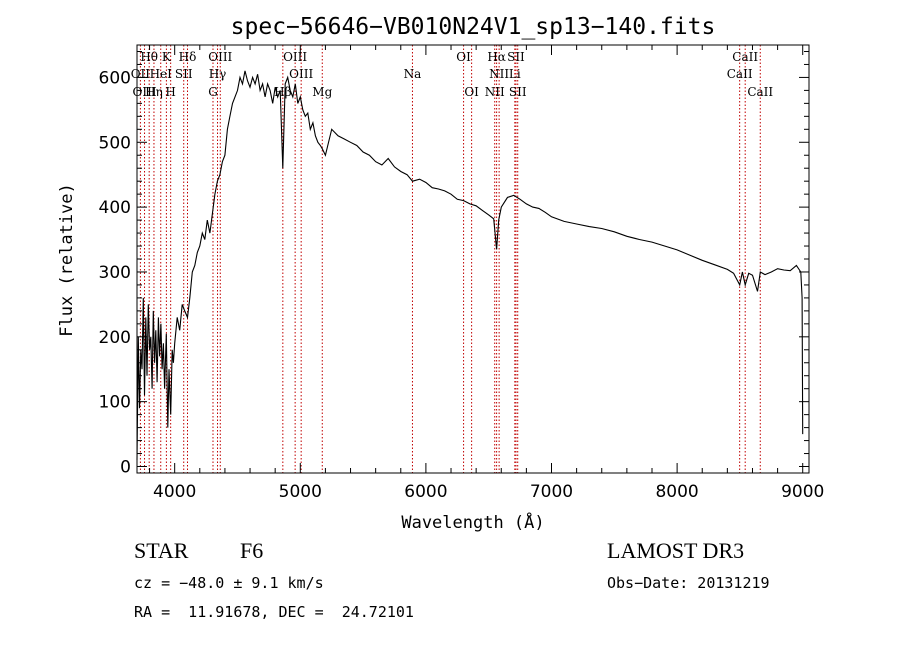 This screenshot has height=649, width=900. Describe the element at coordinates (301, 74) in the screenshot. I see `marker-label-14: OIII` at that location.